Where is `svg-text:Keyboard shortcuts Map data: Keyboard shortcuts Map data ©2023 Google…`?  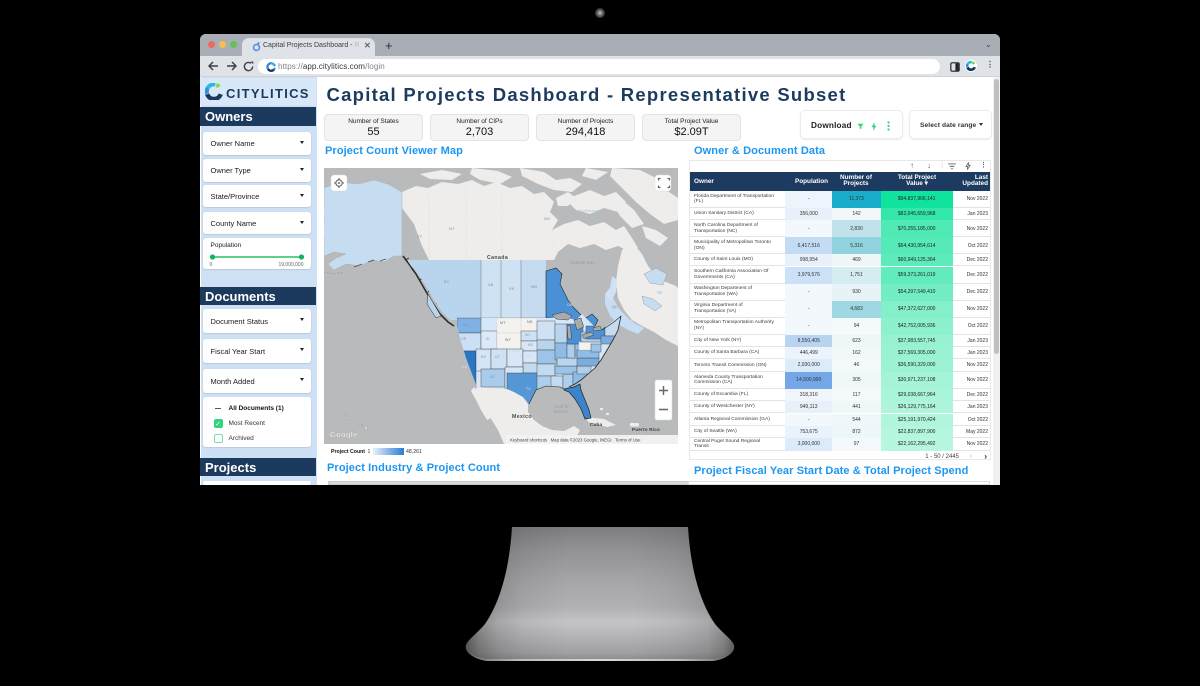 svg-text:Keyboard shortcuts Map data: Keyboard shortcuts Map data ©2023 Google… is located at coordinates (575, 440).